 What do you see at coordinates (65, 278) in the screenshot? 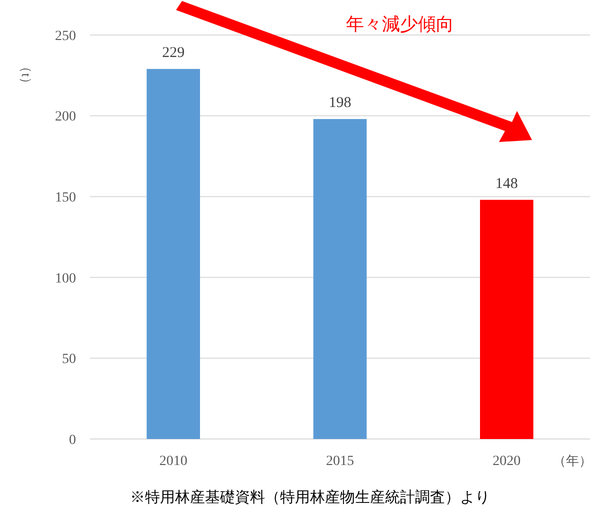
I see `y-tick-label: 100` at bounding box center [65, 278].